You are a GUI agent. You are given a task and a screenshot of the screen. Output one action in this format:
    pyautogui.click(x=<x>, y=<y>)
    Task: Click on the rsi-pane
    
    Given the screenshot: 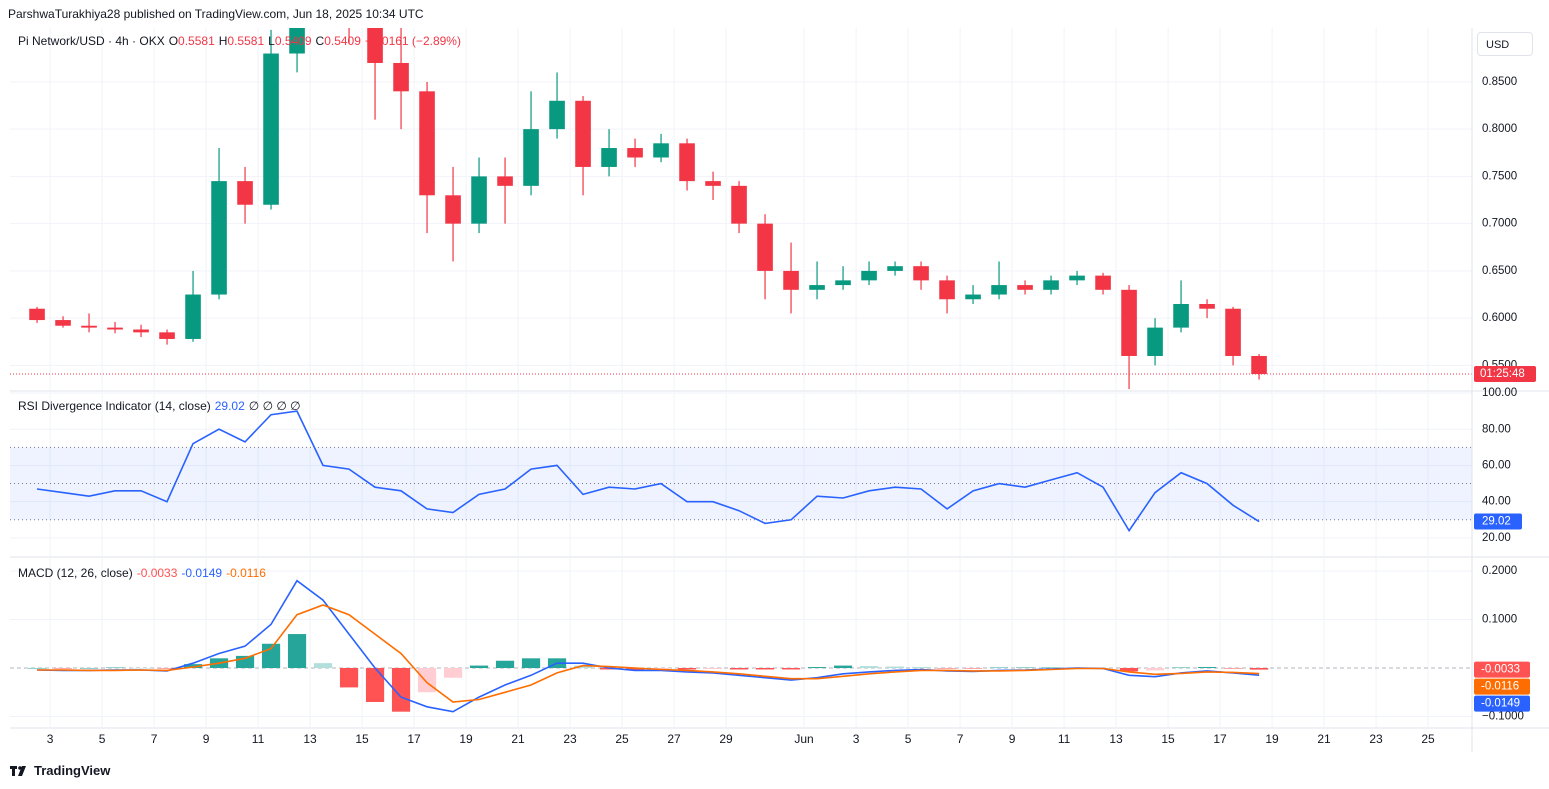 What is the action you would take?
    pyautogui.click(x=741, y=471)
    